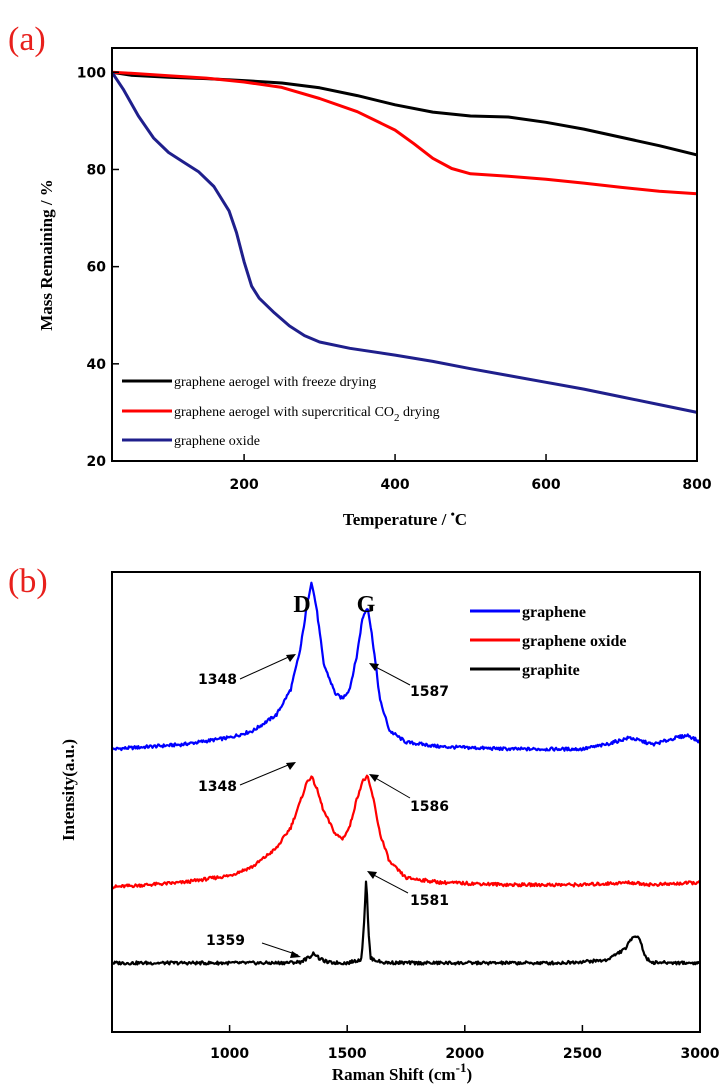 The image size is (725, 1090). What do you see at coordinates (295, 954) in the screenshot?
I see `peak-arrowhead-graphite-d` at bounding box center [295, 954].